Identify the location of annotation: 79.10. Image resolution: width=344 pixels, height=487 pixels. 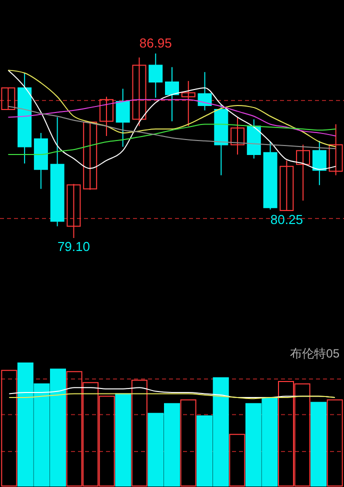
(73, 246).